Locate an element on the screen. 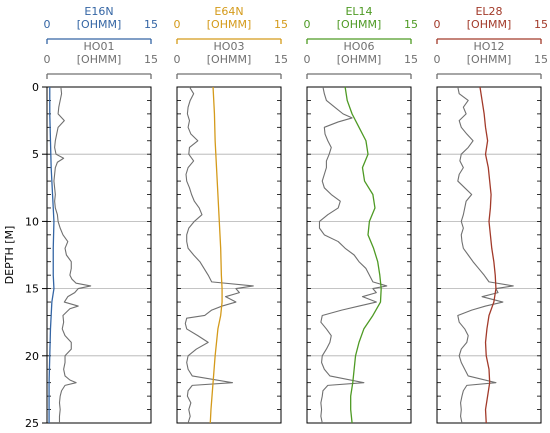 The height and width of the screenshot is (433, 550). series-line-ho12 is located at coordinates (485, 255).